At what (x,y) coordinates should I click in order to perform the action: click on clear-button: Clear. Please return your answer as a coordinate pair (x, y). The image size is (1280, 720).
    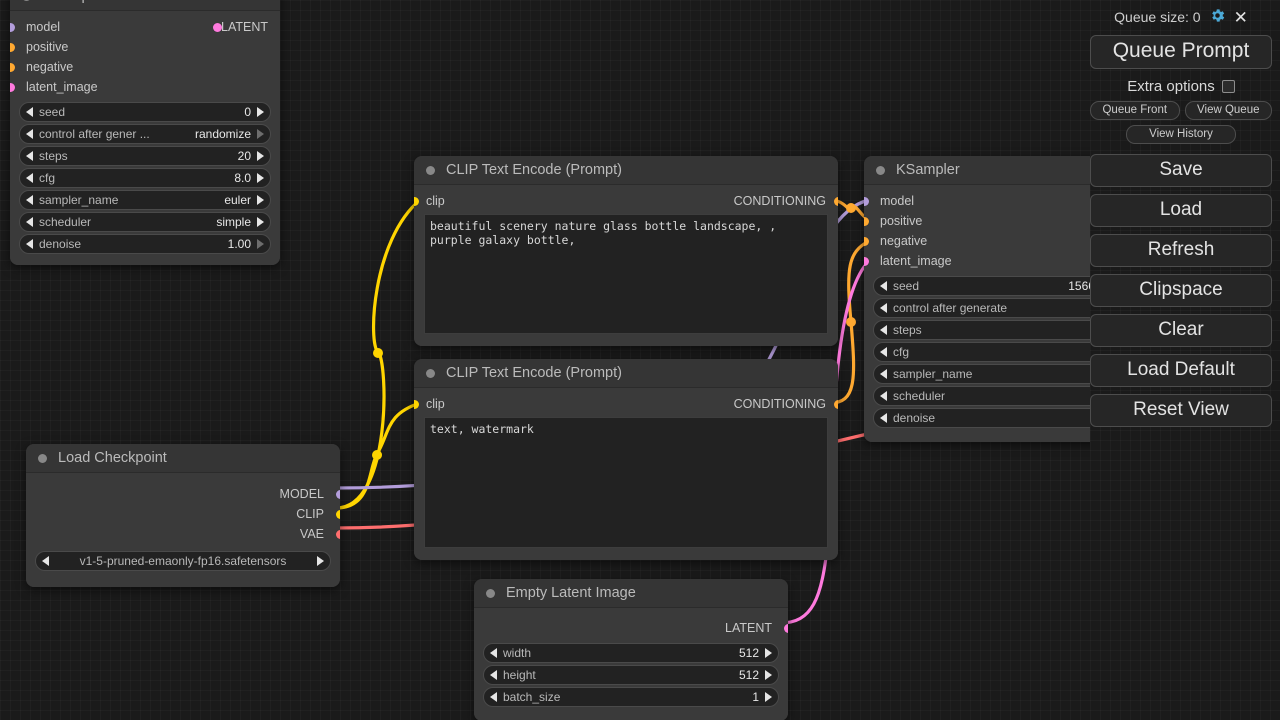
    Looking at the image, I should click on (1181, 330).